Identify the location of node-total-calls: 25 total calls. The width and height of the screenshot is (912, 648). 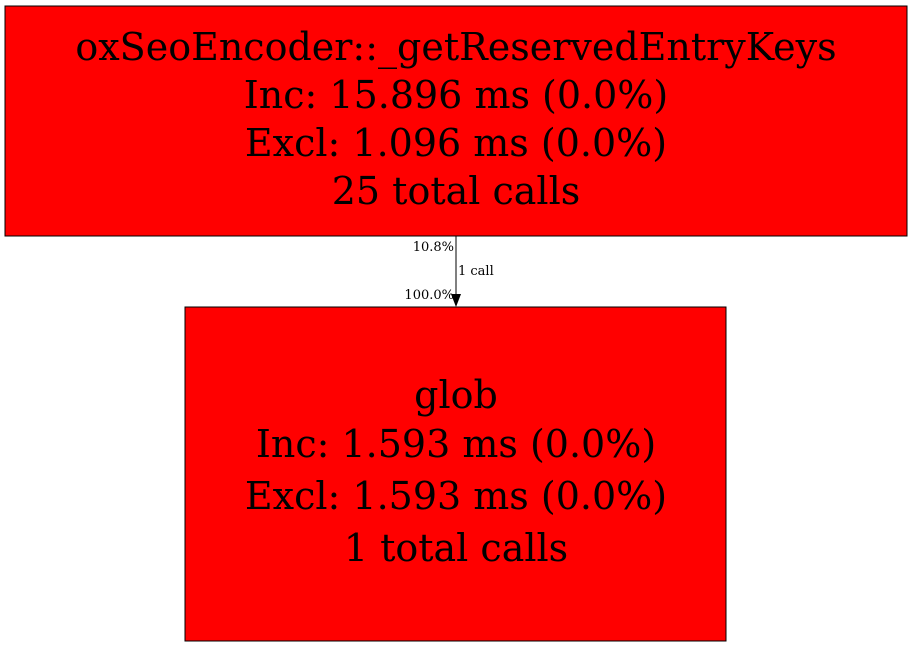
(456, 191).